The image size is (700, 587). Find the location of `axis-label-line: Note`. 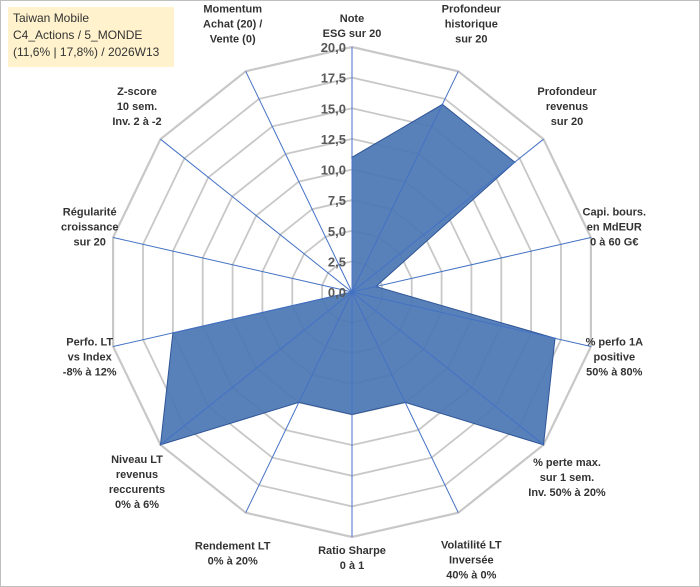

axis-label-line: Note is located at coordinates (352, 19).